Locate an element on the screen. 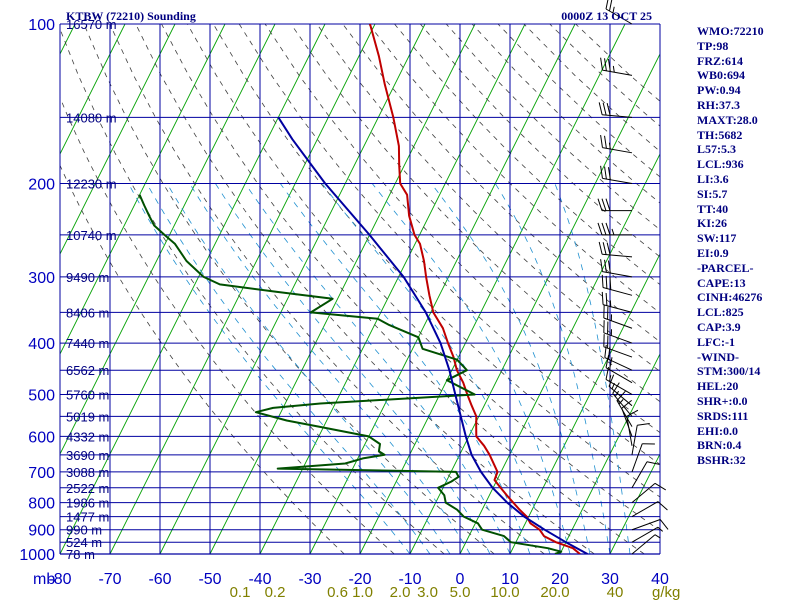 This screenshot has height=600, width=800. temperature-axis-labels: -80 -70 -60 -50 -40 -30 -20 -10 0 10 20 30 40 is located at coordinates (358, 579).